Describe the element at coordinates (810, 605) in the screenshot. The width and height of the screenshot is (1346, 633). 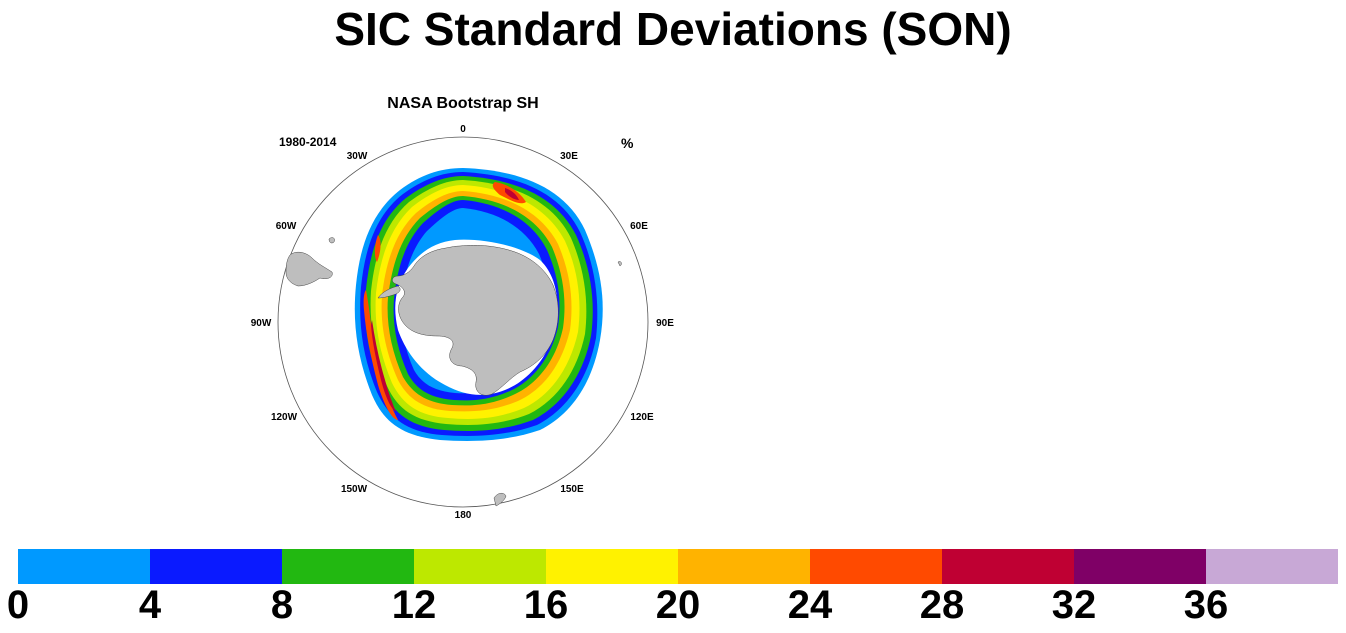
I see `colorbar-label-24: 24` at that location.